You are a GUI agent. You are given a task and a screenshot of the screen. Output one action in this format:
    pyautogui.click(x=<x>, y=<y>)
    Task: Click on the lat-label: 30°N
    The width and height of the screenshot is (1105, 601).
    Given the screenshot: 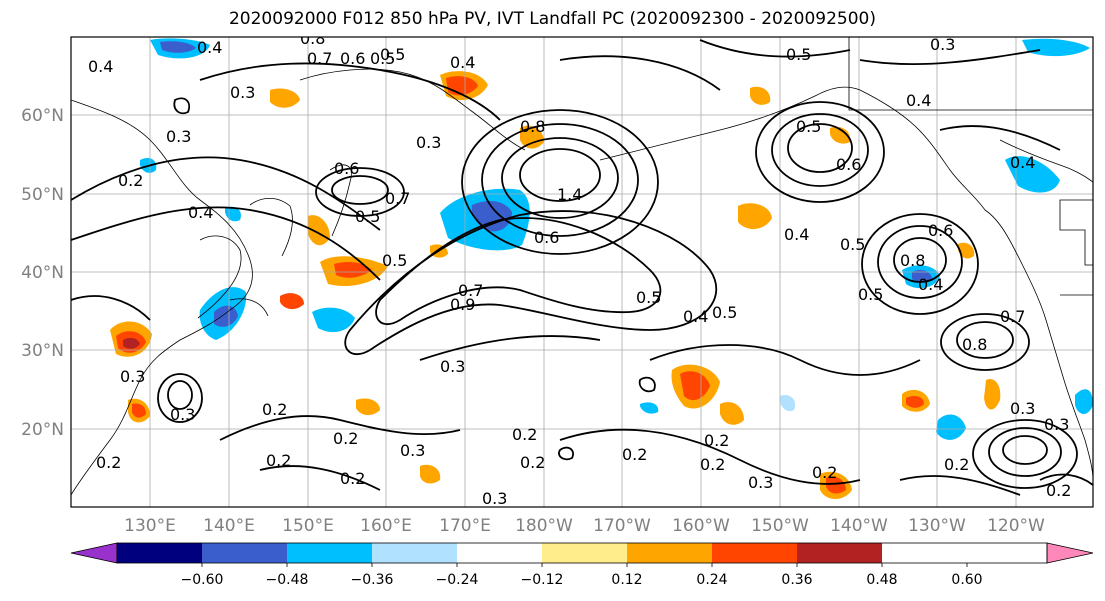 What is the action you would take?
    pyautogui.click(x=42, y=351)
    